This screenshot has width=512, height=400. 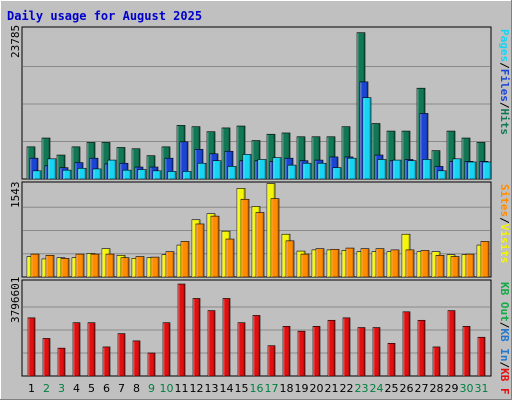 I want to click on day-label: 15, so click(x=242, y=388).